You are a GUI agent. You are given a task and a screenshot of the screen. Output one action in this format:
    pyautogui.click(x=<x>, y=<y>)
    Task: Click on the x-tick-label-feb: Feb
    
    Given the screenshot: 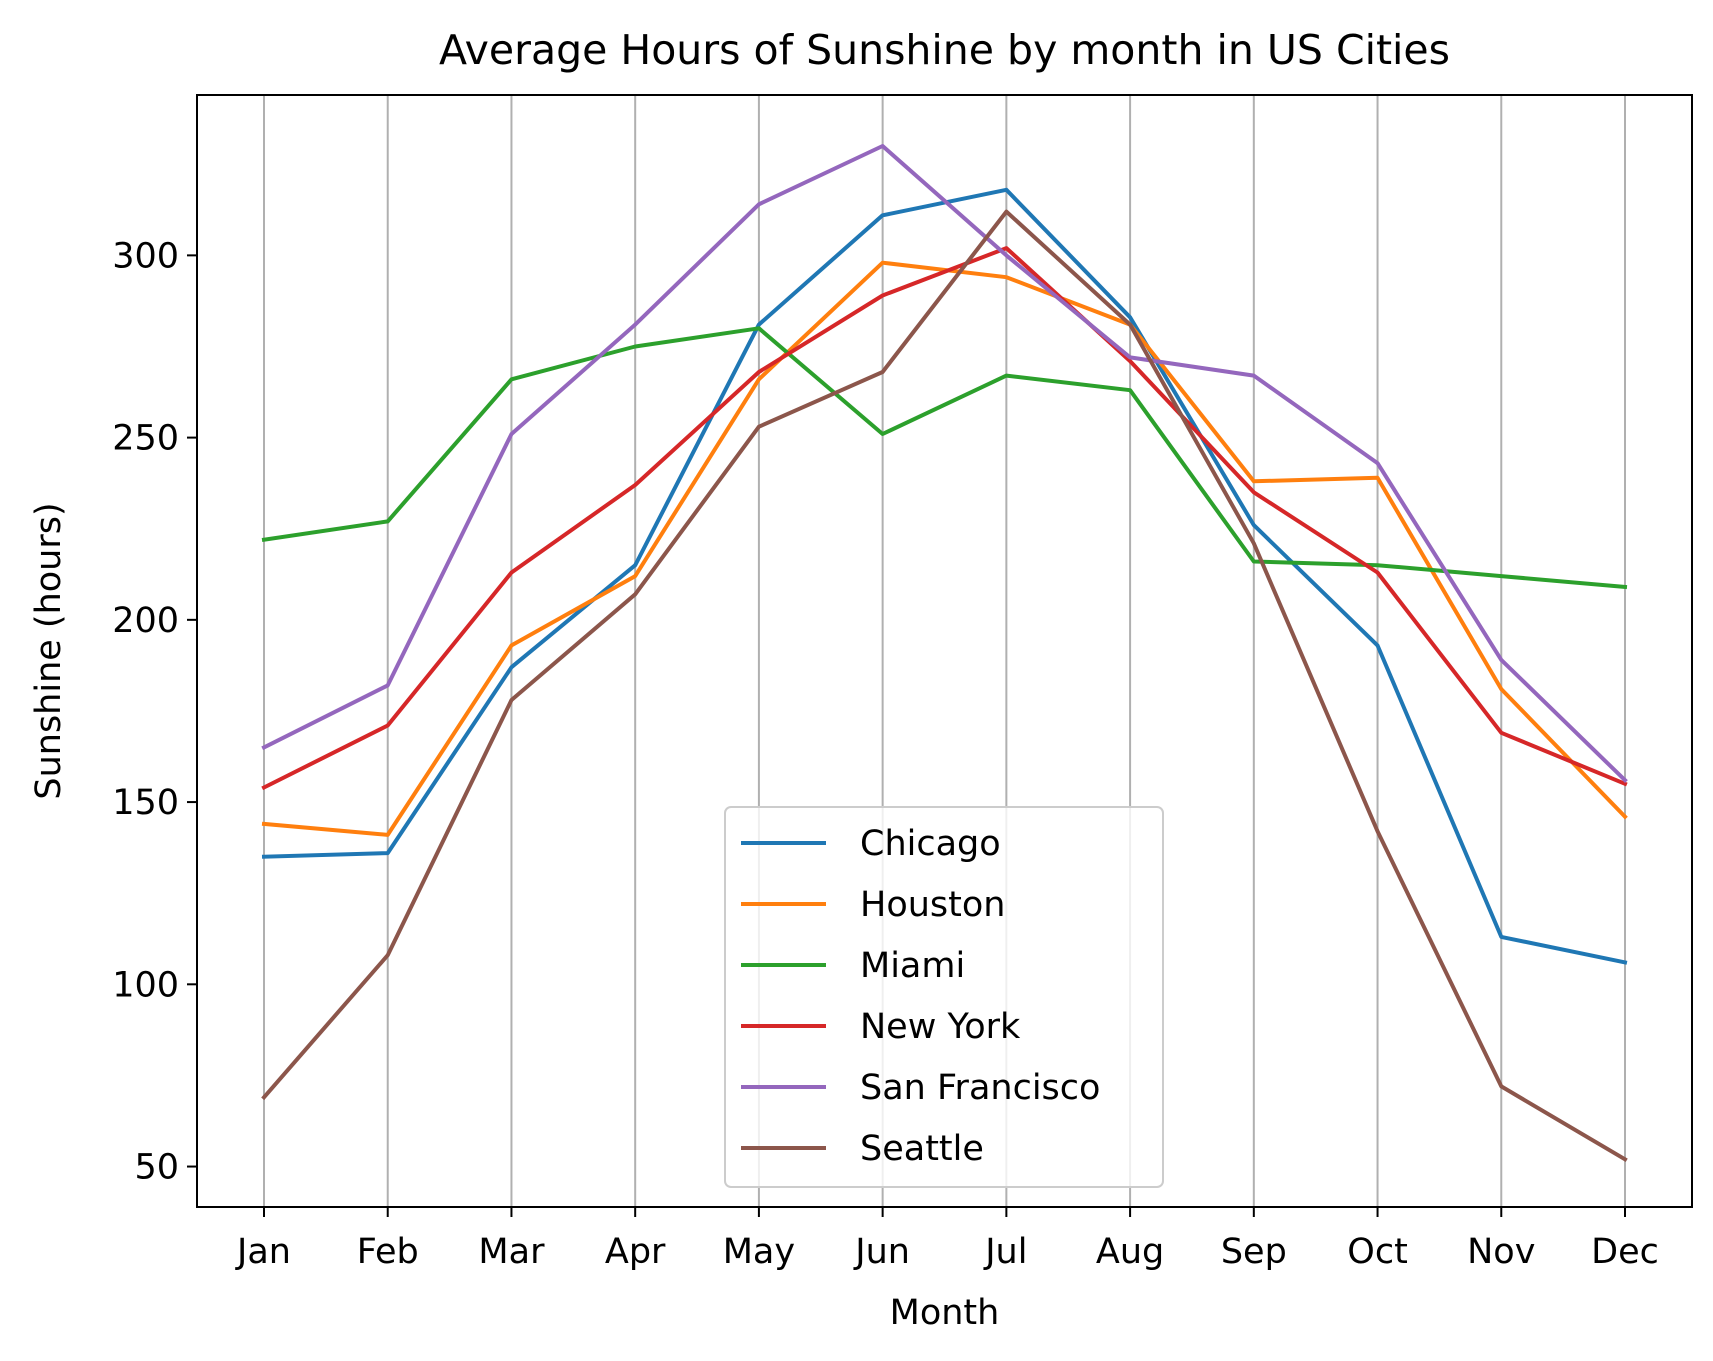 What is the action you would take?
    pyautogui.click(x=388, y=1252)
    